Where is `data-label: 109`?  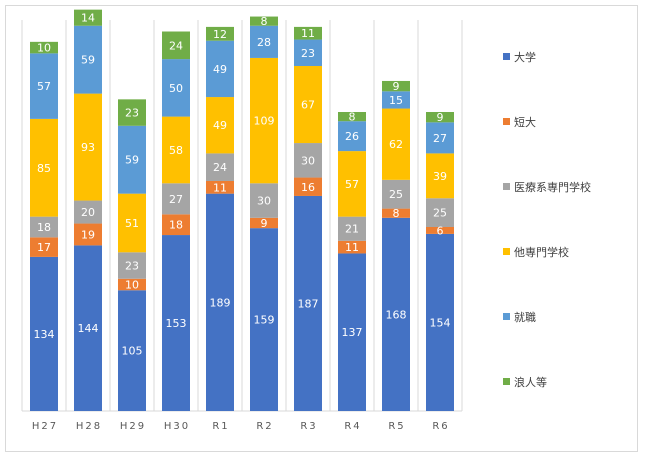
data-label: 109 is located at coordinates (264, 121).